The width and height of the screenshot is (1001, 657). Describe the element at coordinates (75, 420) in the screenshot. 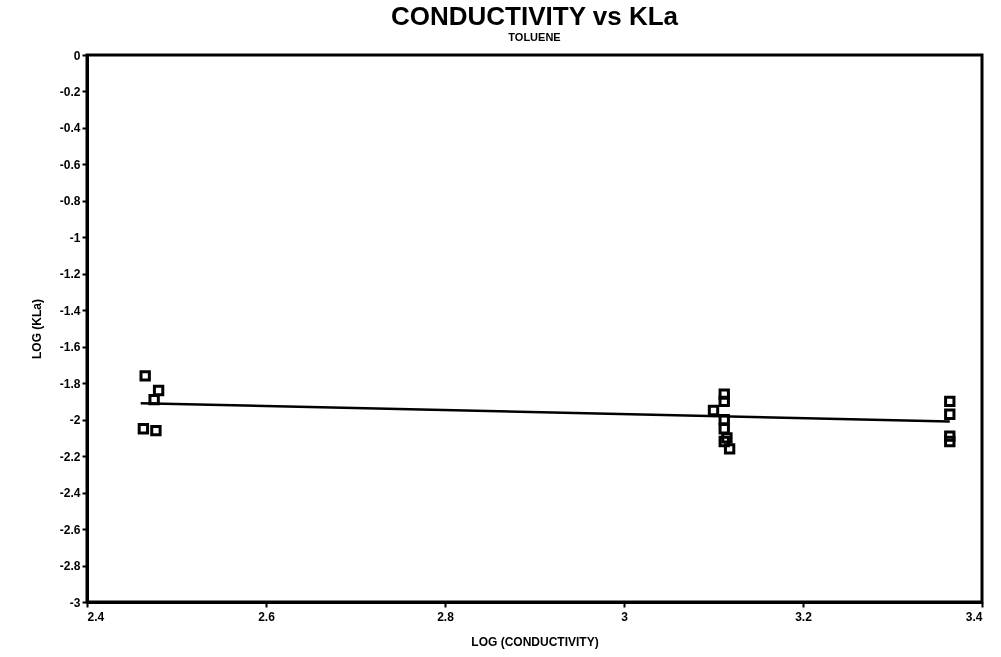

I see `y-tick-label: -2` at that location.